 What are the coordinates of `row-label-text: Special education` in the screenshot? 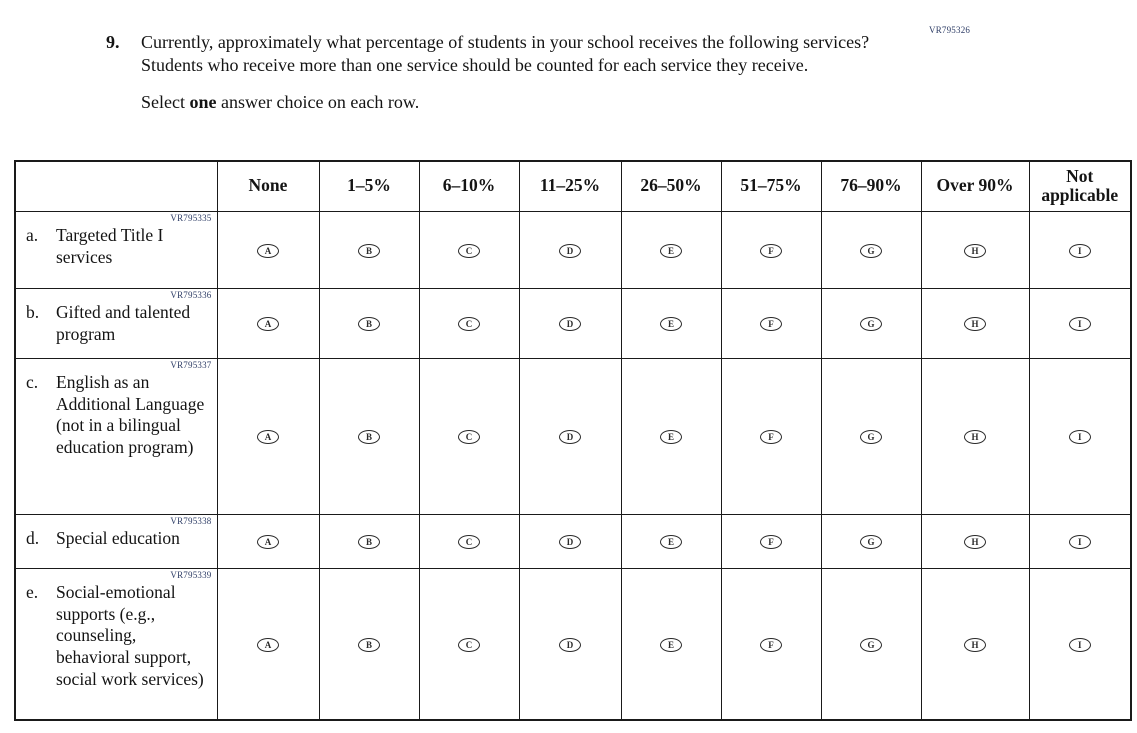 It's located at (118, 537).